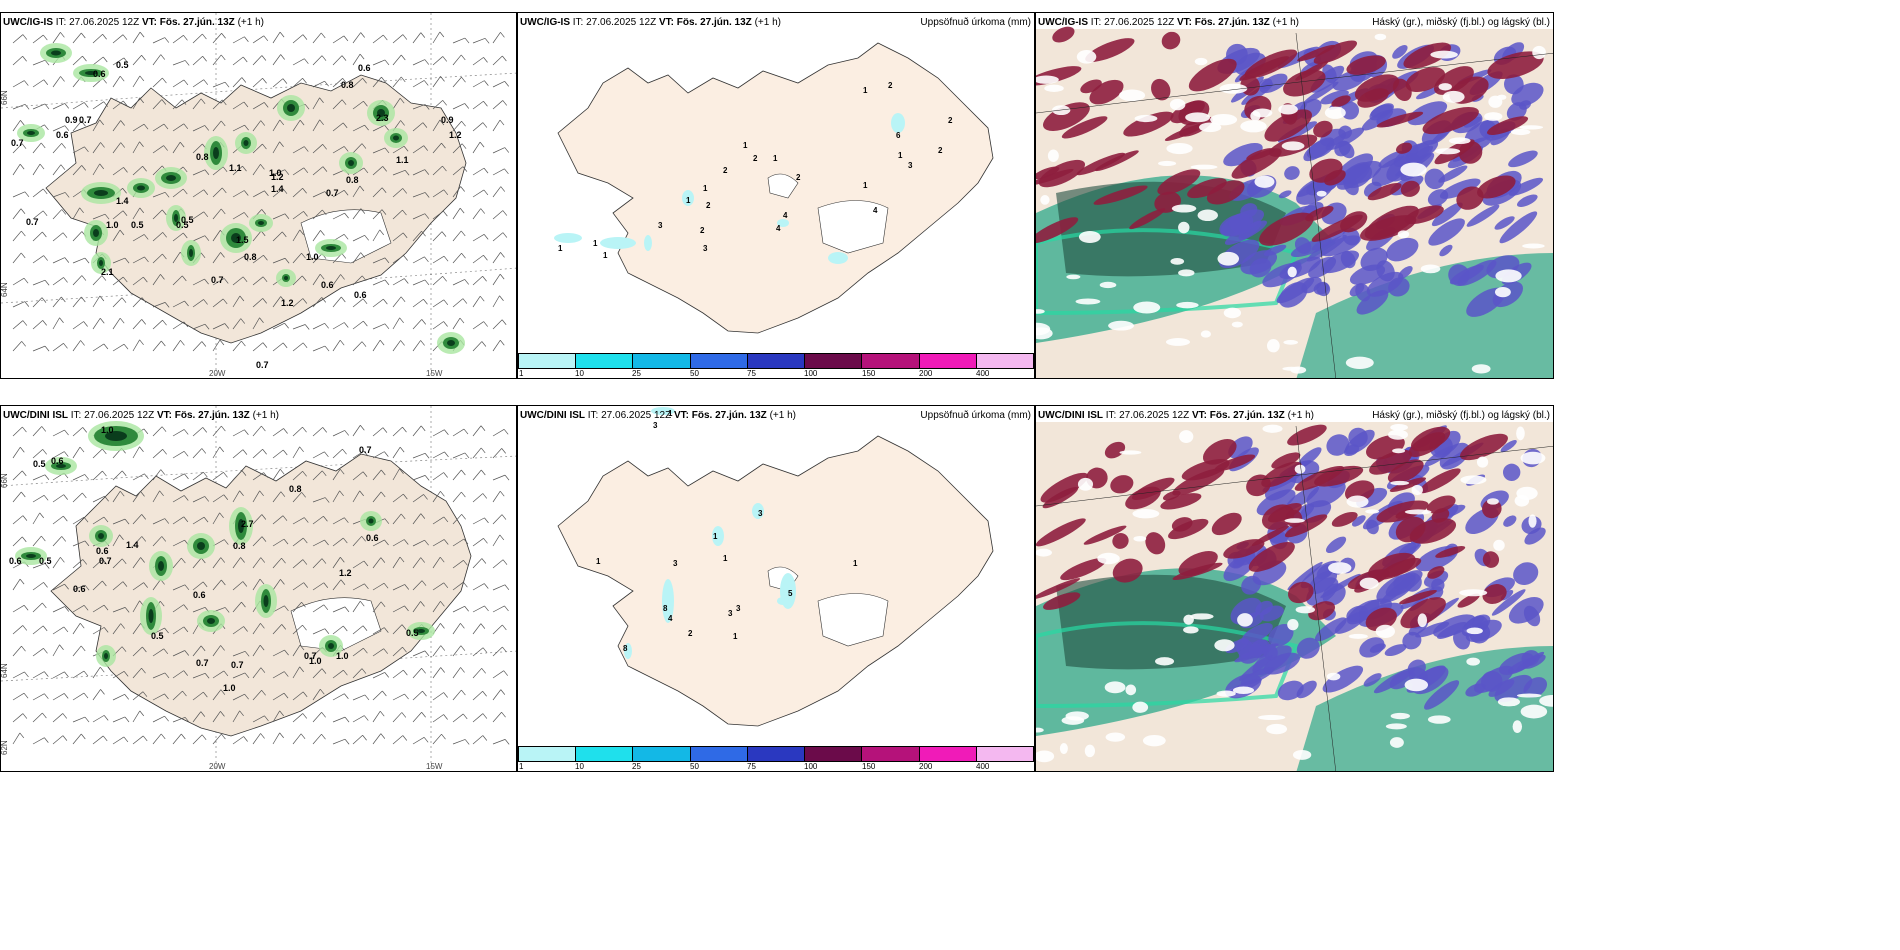 This screenshot has width=1900, height=950. I want to click on lon-label: 15W, so click(434, 373).